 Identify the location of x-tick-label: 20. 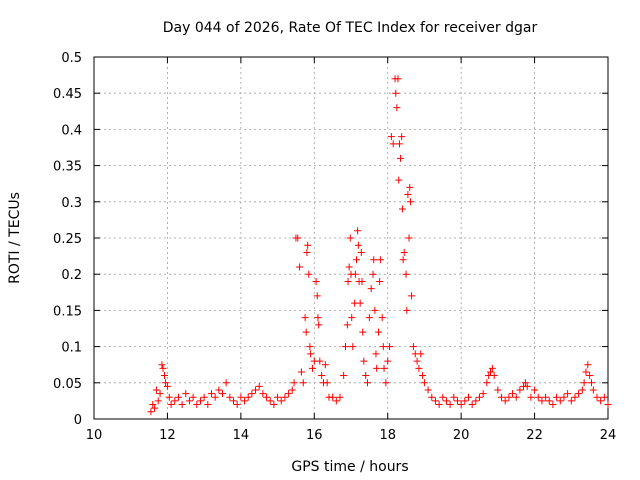
(461, 435).